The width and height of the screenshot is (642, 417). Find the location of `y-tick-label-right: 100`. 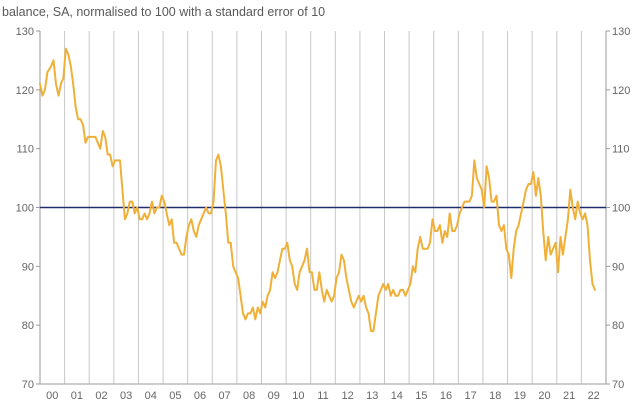

y-tick-label-right: 100 is located at coordinates (621, 209).